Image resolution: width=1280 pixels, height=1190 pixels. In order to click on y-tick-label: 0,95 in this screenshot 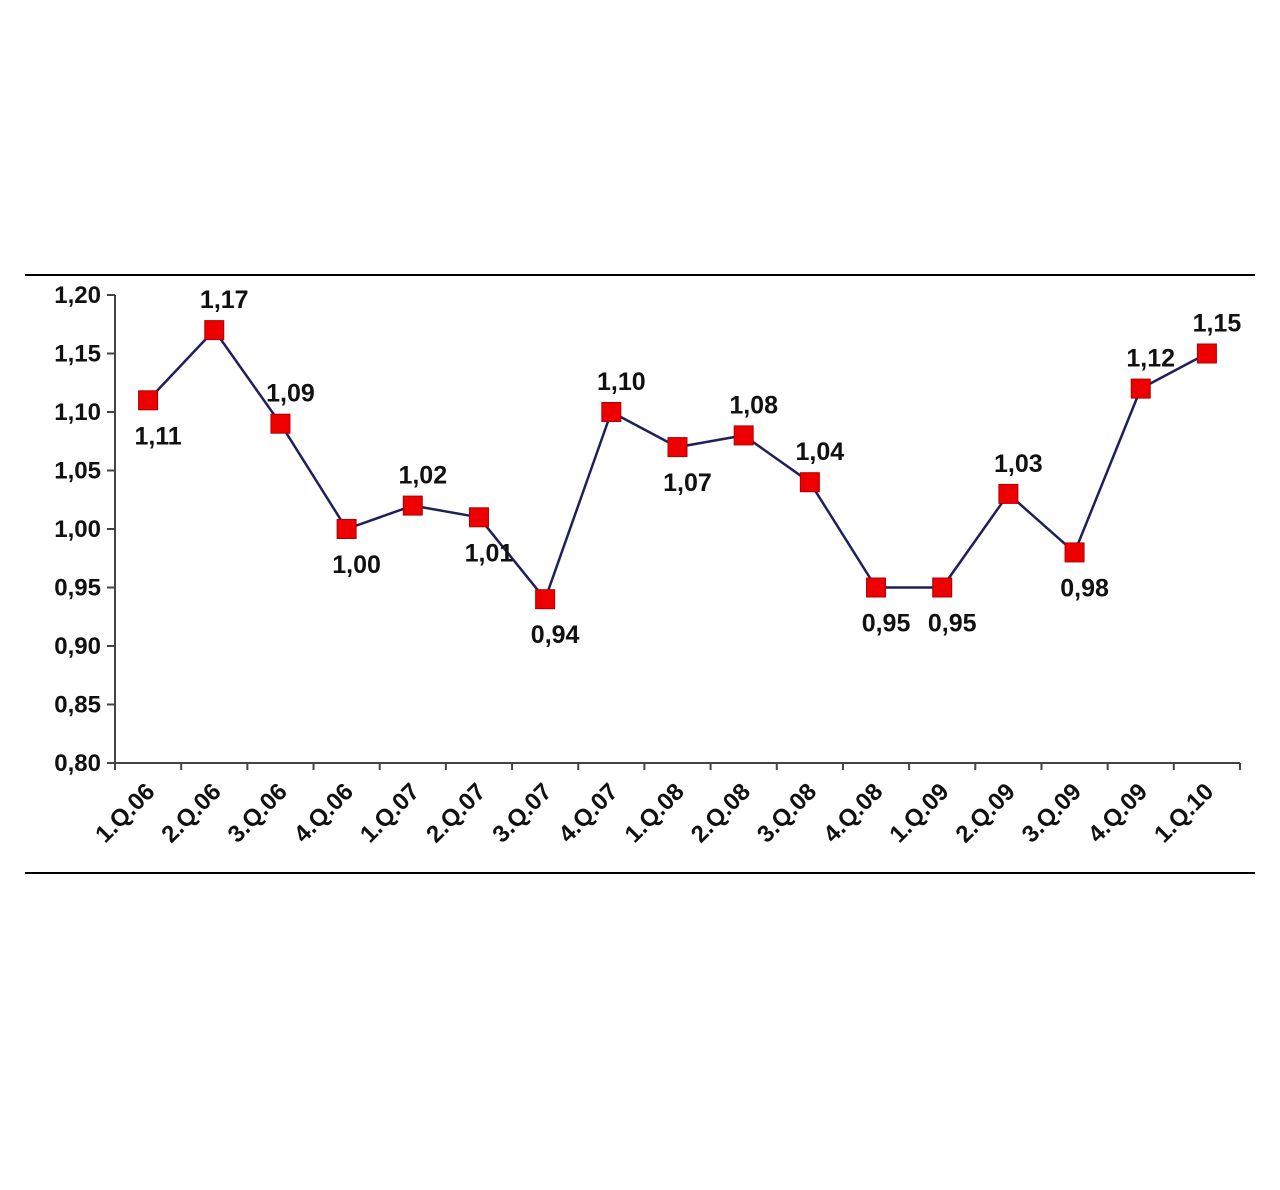, I will do `click(77, 588)`.